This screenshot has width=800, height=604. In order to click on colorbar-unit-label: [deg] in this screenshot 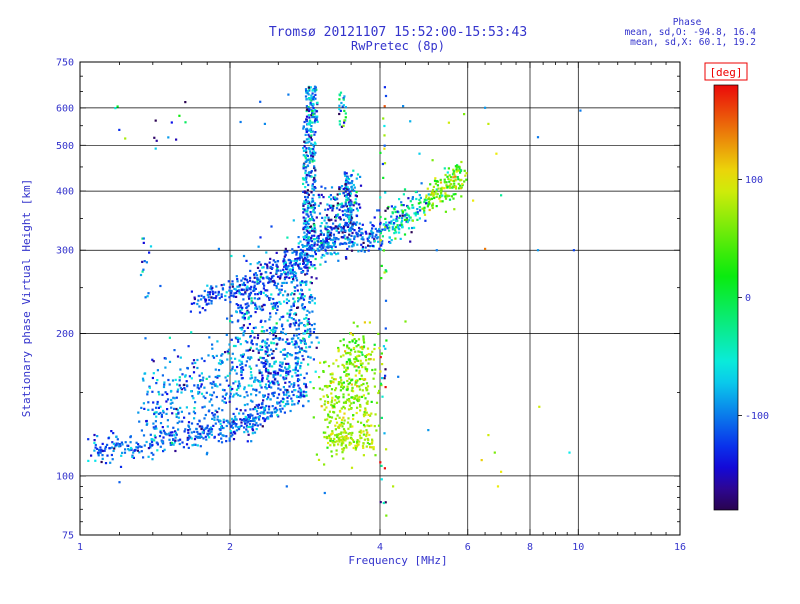, I will do `click(725, 72)`.